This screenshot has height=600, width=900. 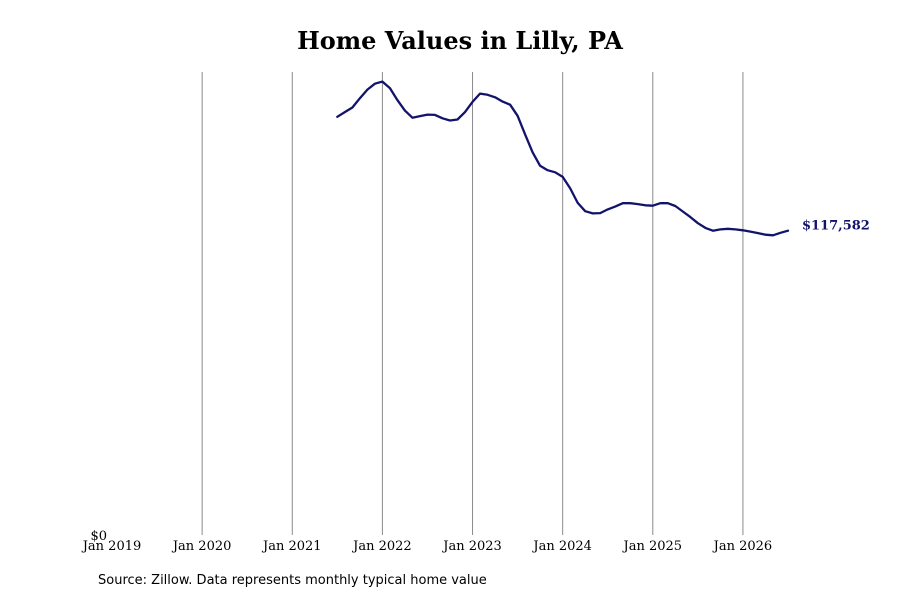 What do you see at coordinates (460, 40) in the screenshot?
I see `chart-title: Home Values in Lilly, PA` at bounding box center [460, 40].